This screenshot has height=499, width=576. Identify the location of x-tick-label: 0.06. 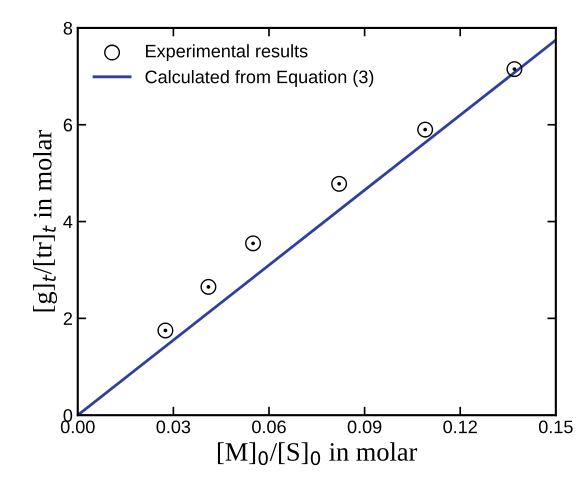
(269, 427).